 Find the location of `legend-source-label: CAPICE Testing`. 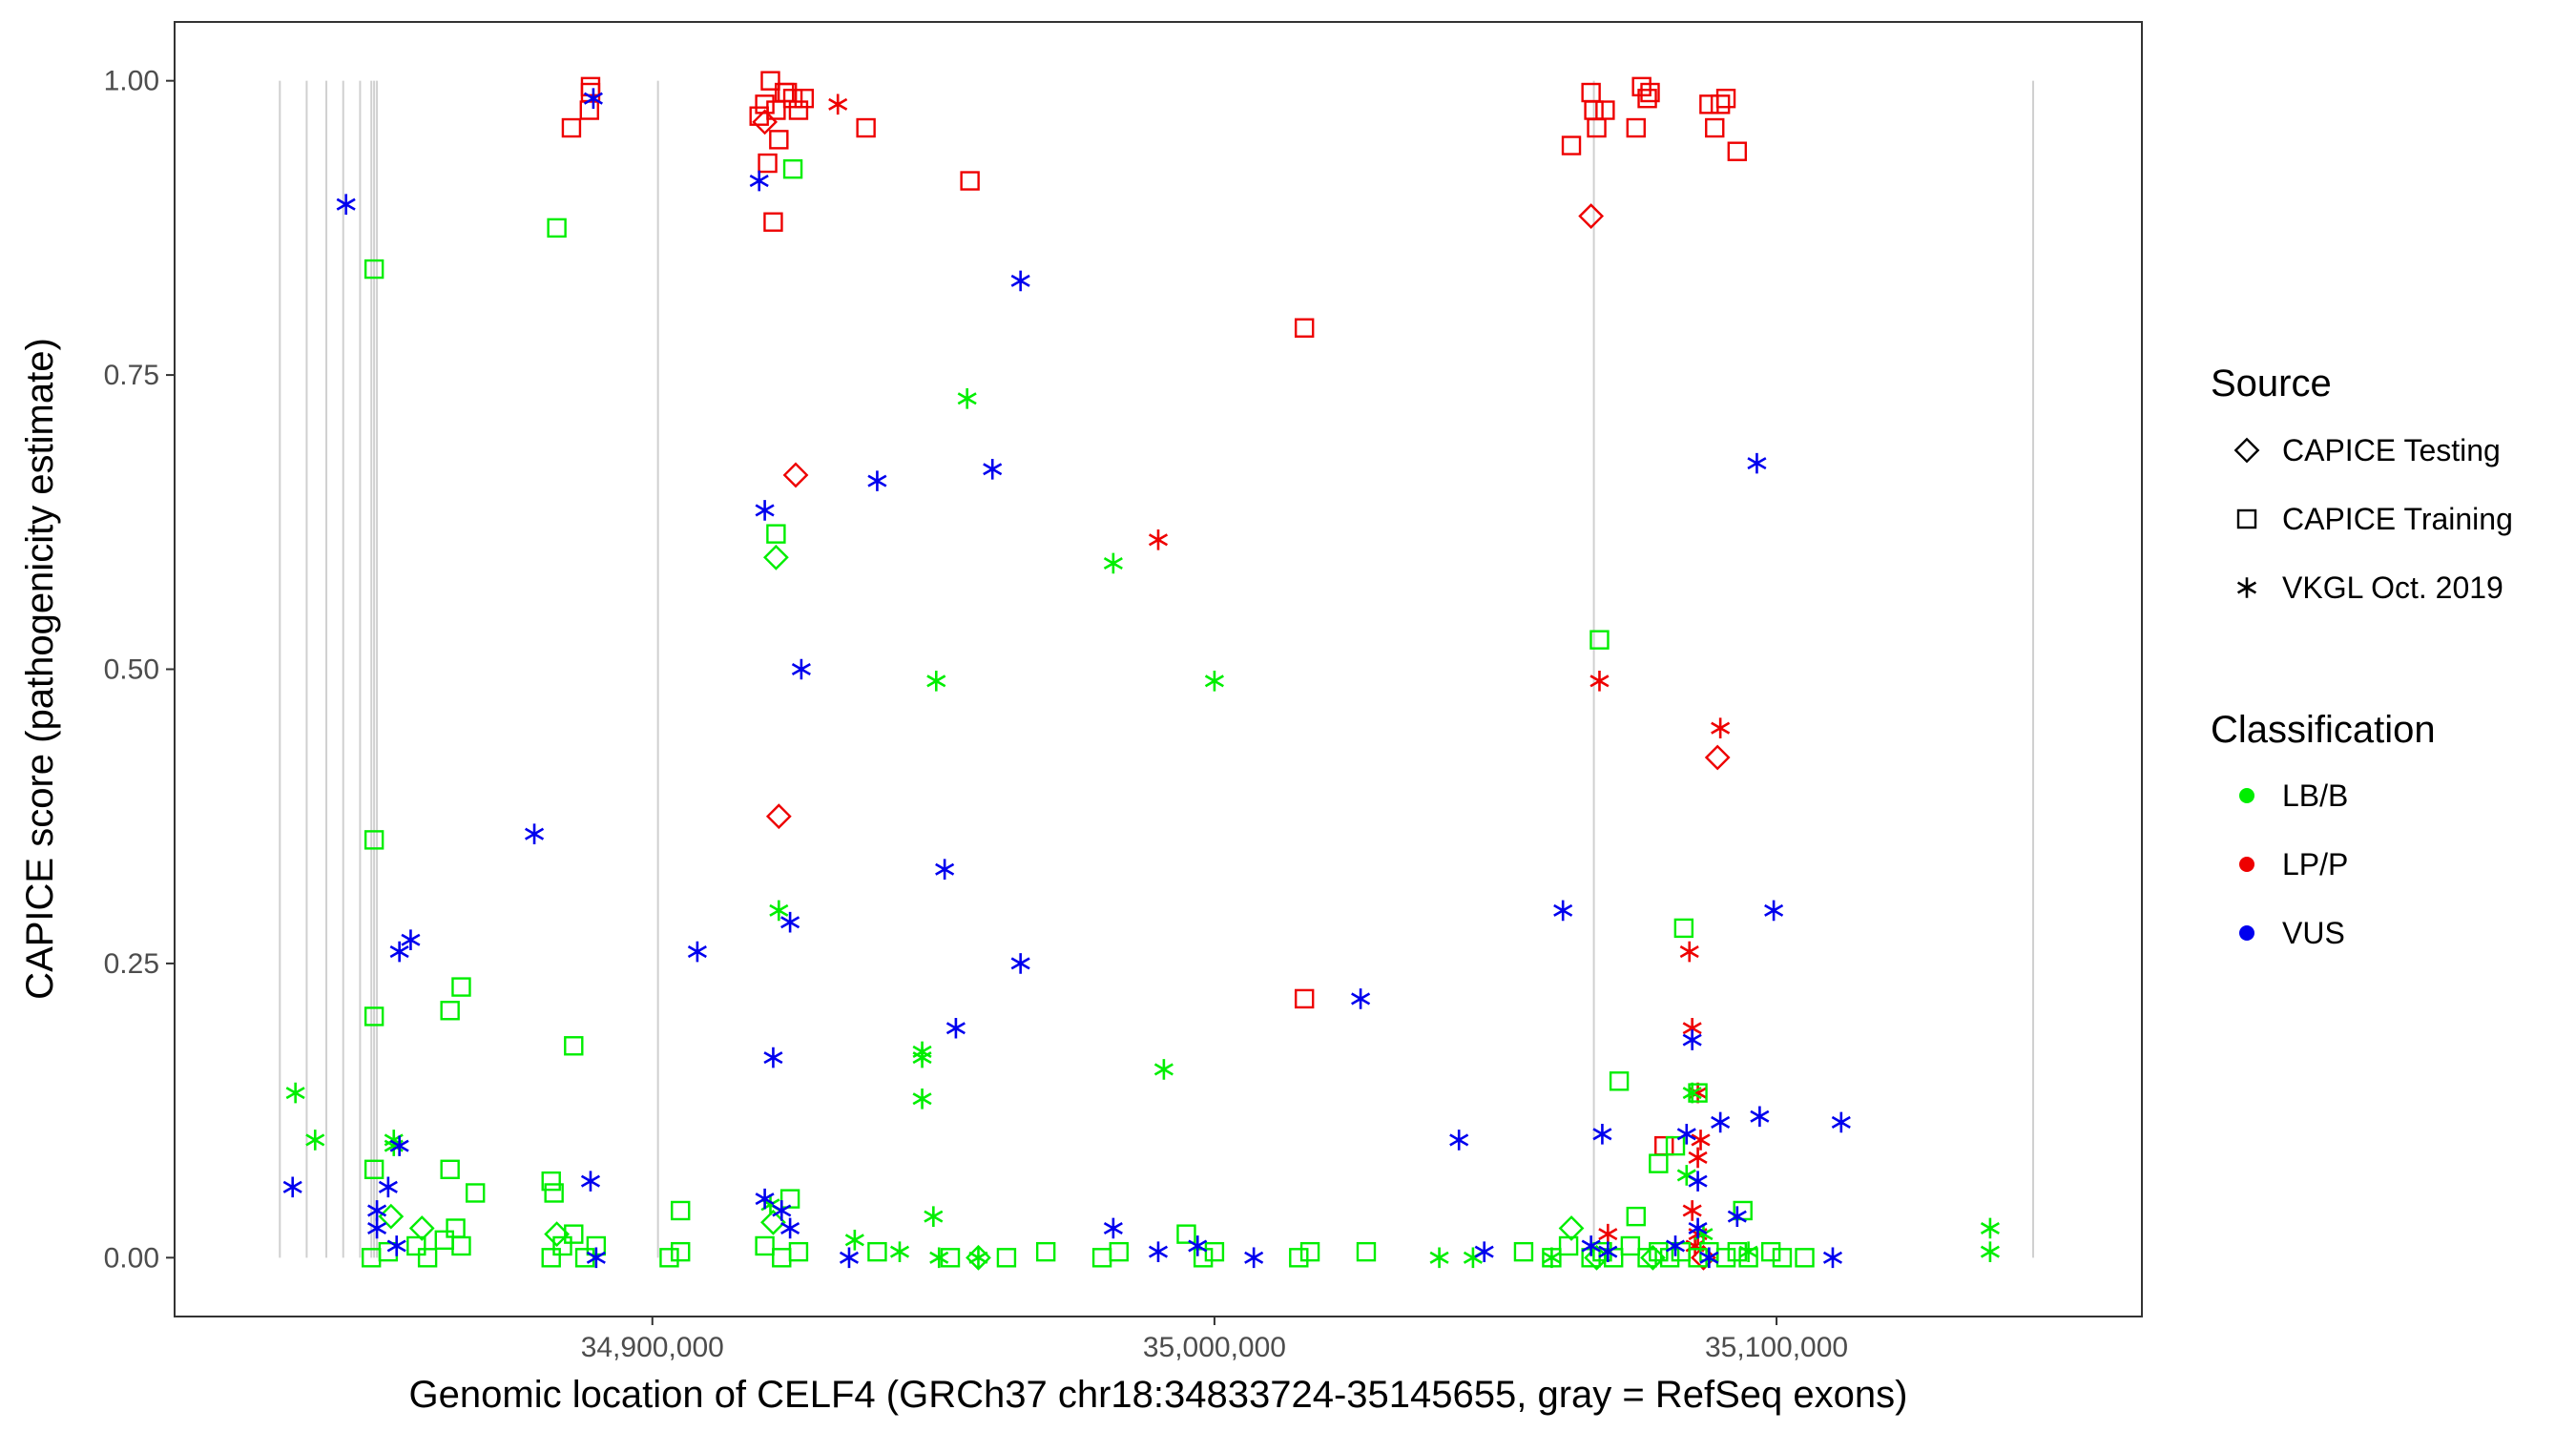

legend-source-label: CAPICE Testing is located at coordinates (2391, 450).